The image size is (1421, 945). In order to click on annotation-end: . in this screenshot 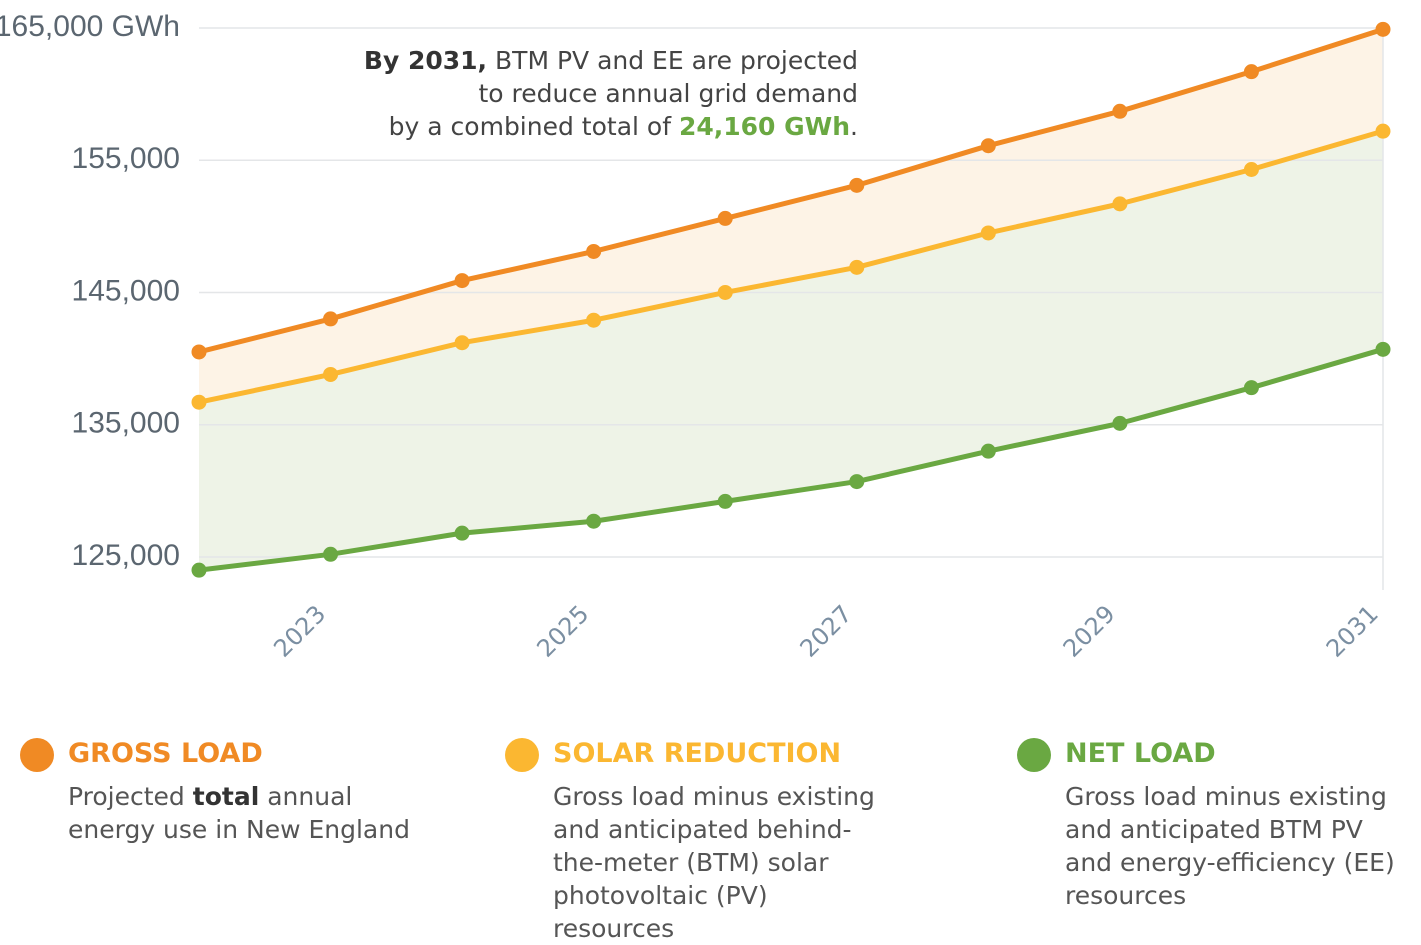, I will do `click(854, 126)`.